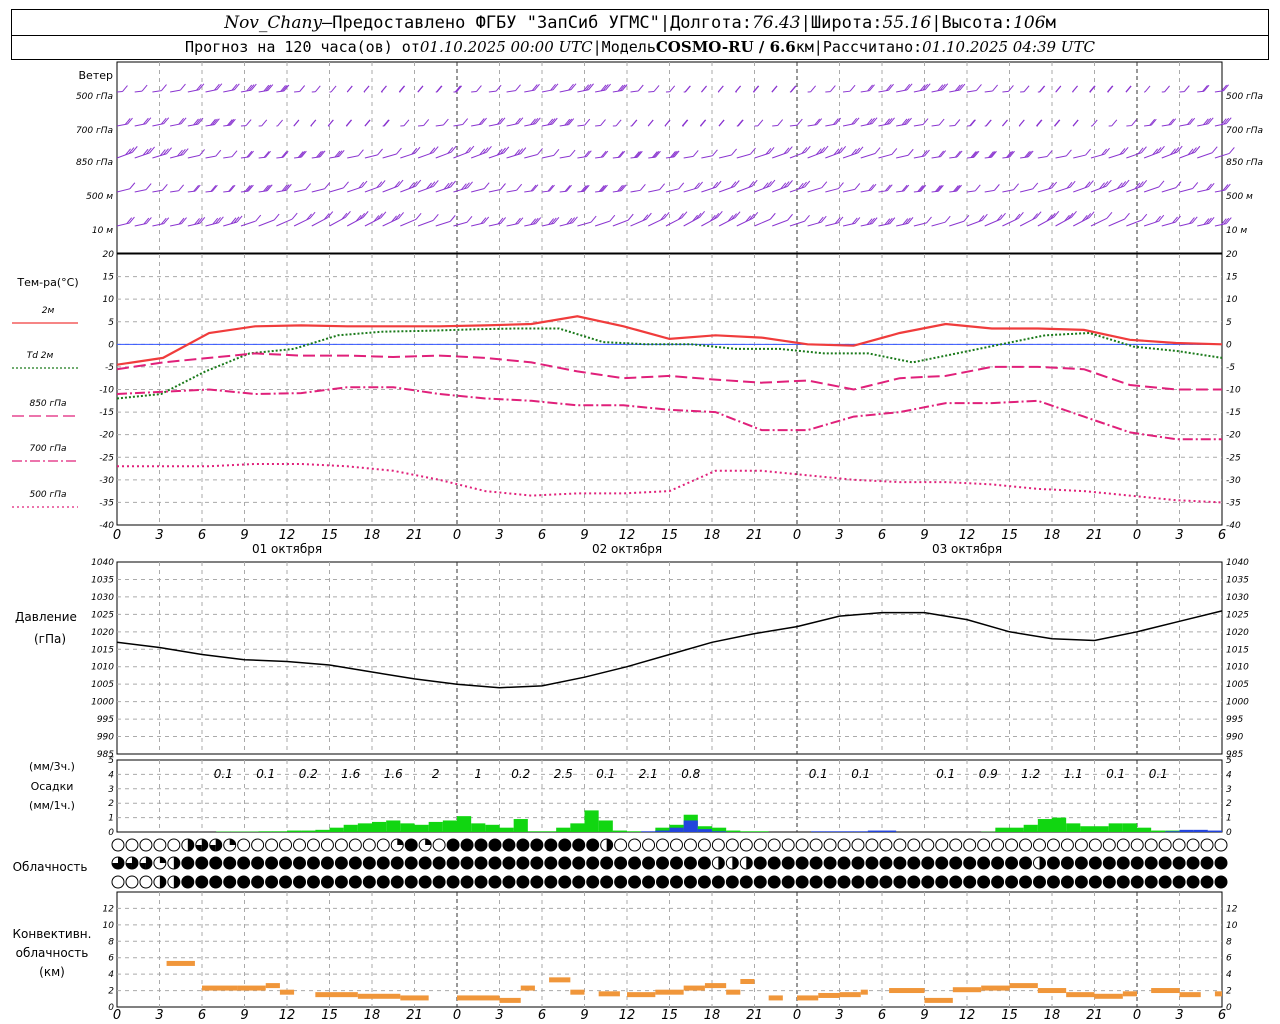 This screenshot has height=1024, width=1280. I want to click on temp-xtick: 15, so click(669, 535).